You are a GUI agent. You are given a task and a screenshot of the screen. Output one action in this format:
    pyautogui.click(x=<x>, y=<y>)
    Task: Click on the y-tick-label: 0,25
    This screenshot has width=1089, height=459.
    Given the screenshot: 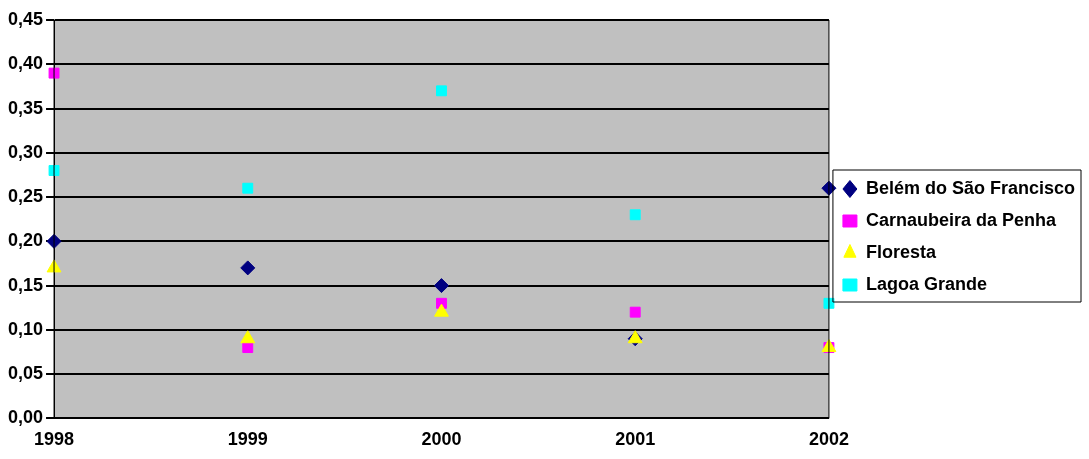 What is the action you would take?
    pyautogui.click(x=25, y=196)
    